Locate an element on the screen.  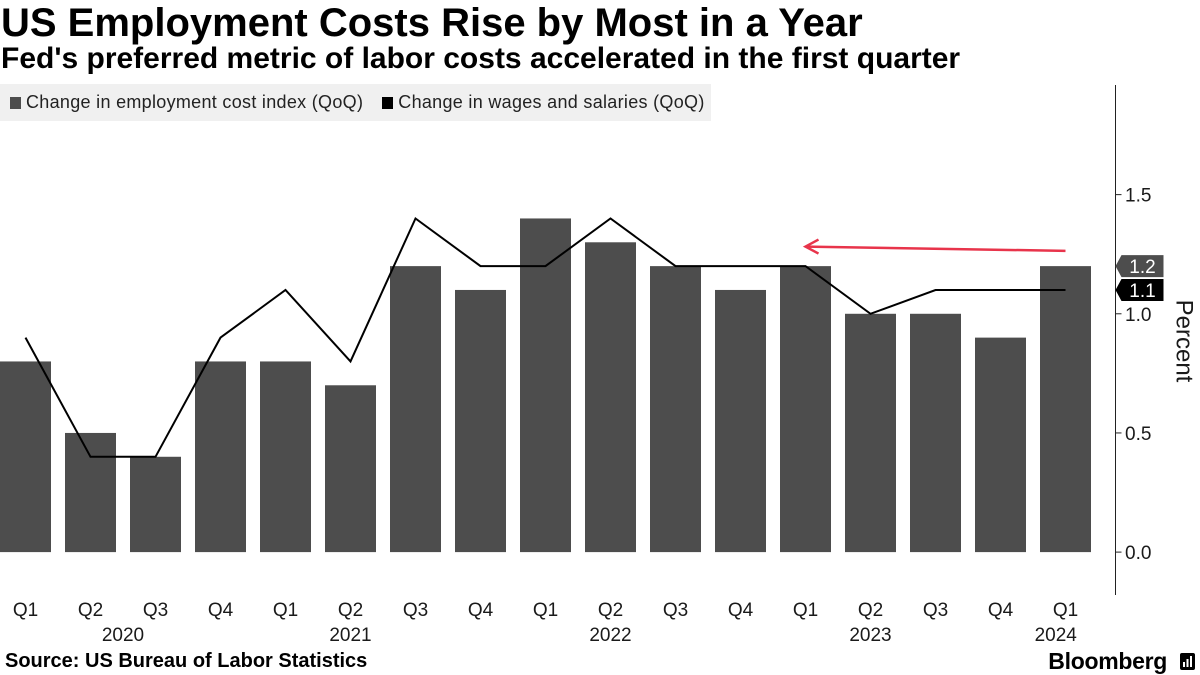
legend-item-wages-and-salaries: Change in wages and salaries (QoQ) is located at coordinates (543, 102).